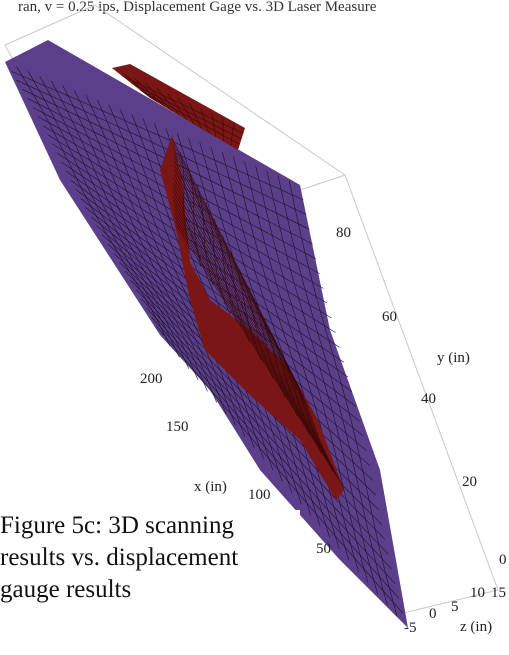 Image resolution: width=509 pixels, height=655 pixels. I want to click on z-axis-ticks: -5 0 5 10 15, so click(455, 610).